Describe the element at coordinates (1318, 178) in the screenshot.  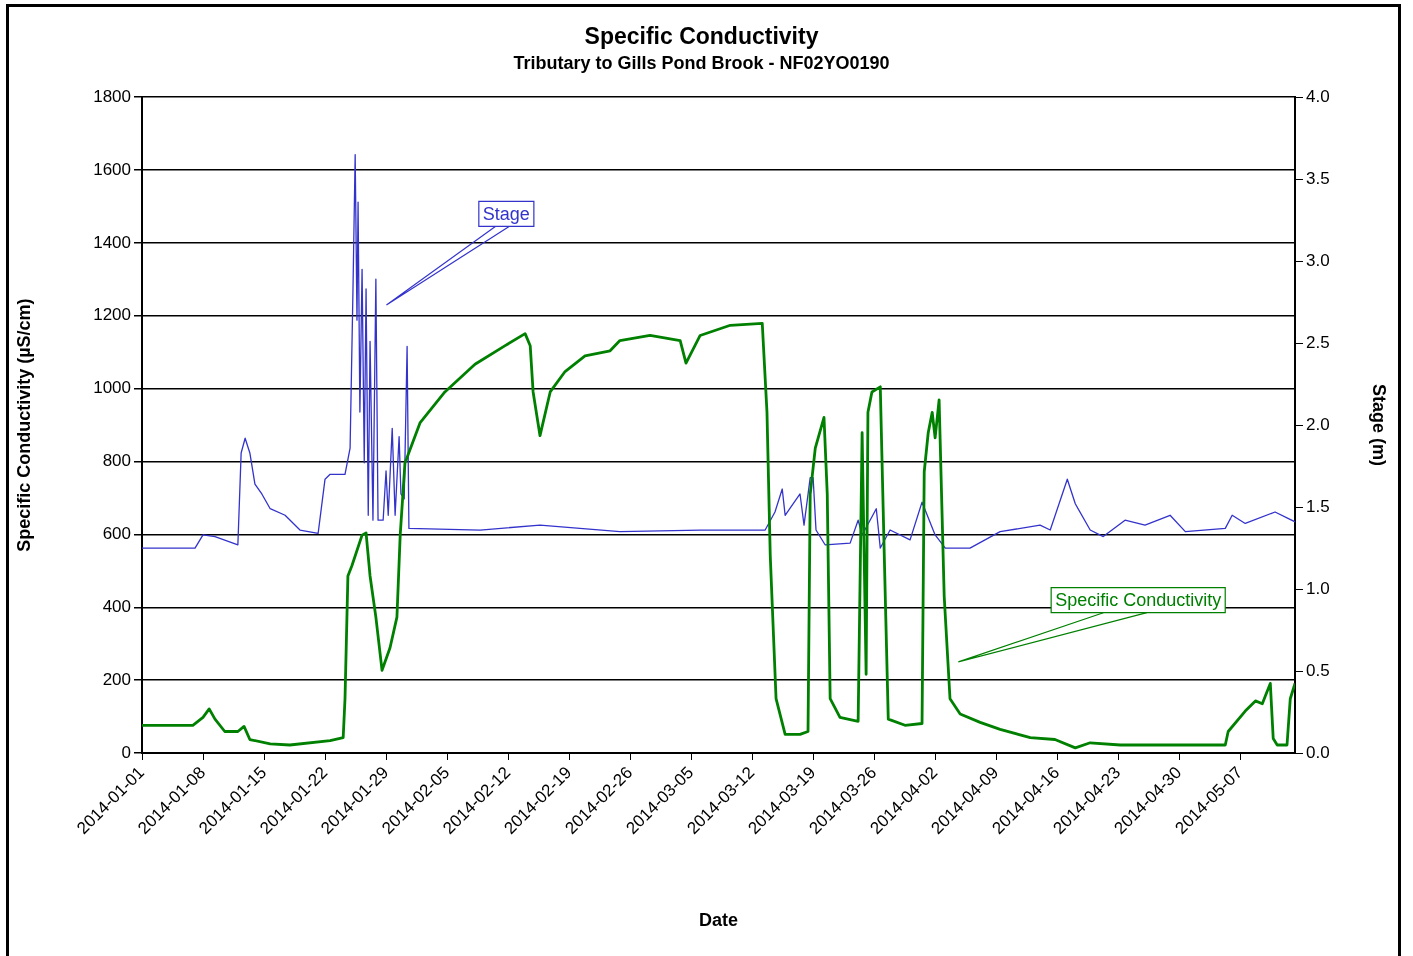
I see `y2-tick-label: 3.5` at that location.